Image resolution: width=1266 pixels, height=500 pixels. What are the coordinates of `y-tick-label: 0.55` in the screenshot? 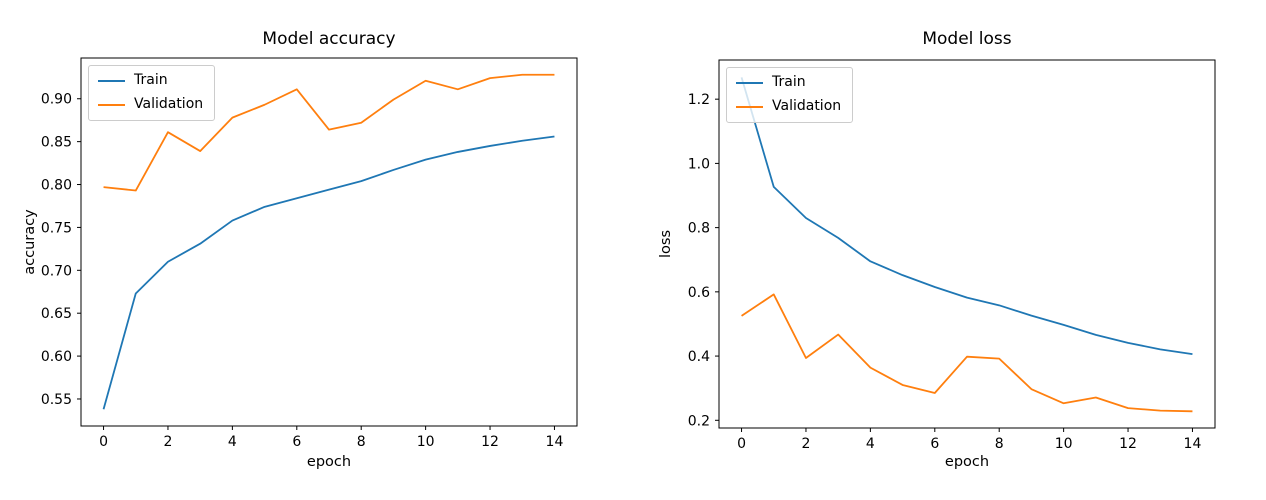 It's located at (56, 400).